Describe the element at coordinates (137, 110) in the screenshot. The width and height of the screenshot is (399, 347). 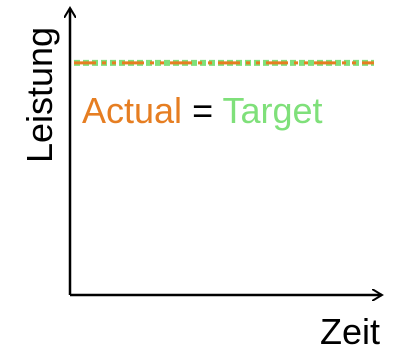
I see `annotation-actual: Actual` at that location.